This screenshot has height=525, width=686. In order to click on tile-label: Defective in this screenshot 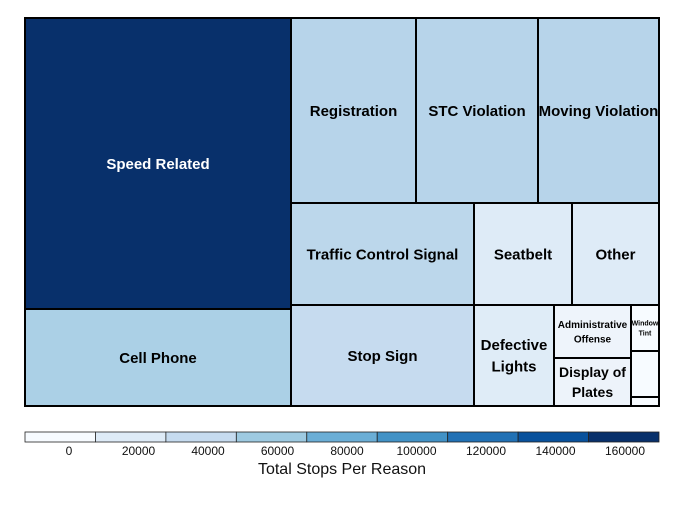, I will do `click(514, 345)`.